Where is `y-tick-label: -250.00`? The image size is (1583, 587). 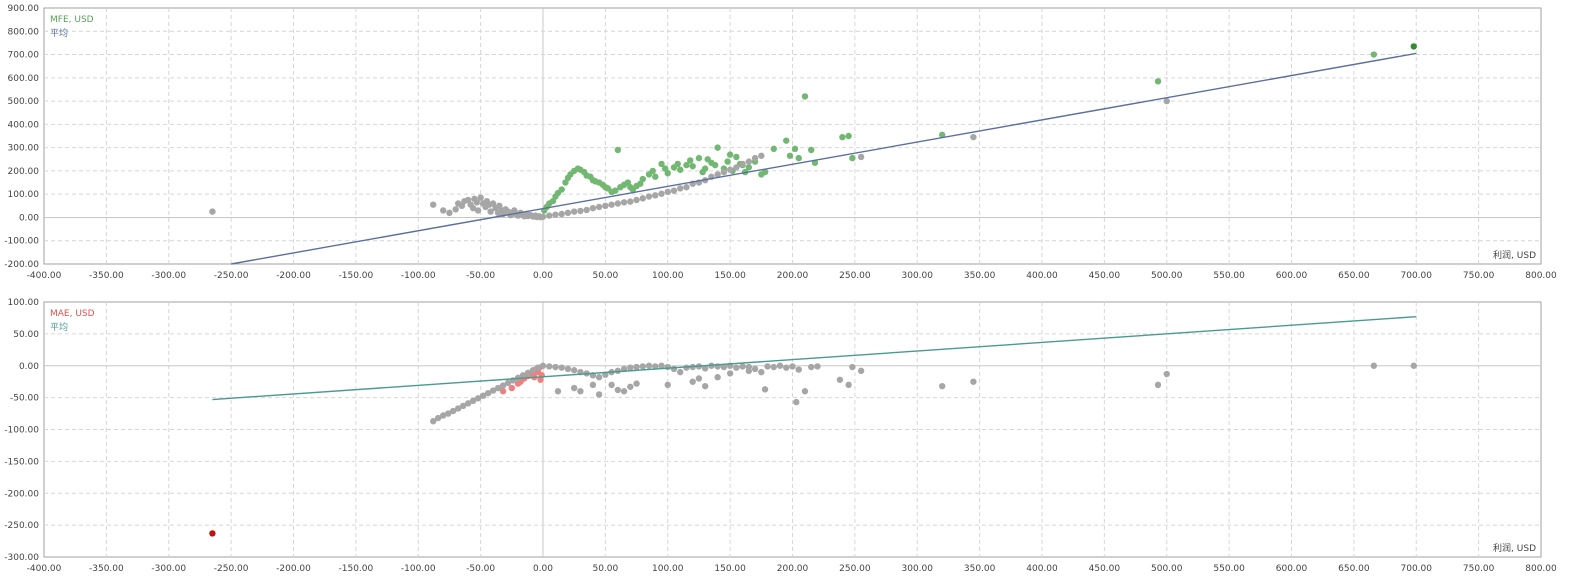 y-tick-label: -250.00 is located at coordinates (21, 526).